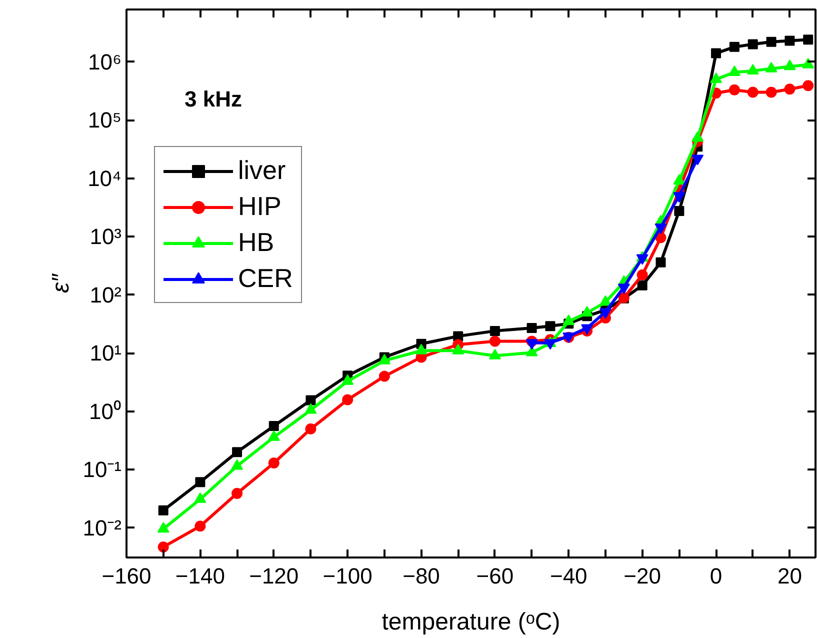 Image resolution: width=817 pixels, height=638 pixels. Describe the element at coordinates (642, 576) in the screenshot. I see `x-tick-label: −20` at that location.